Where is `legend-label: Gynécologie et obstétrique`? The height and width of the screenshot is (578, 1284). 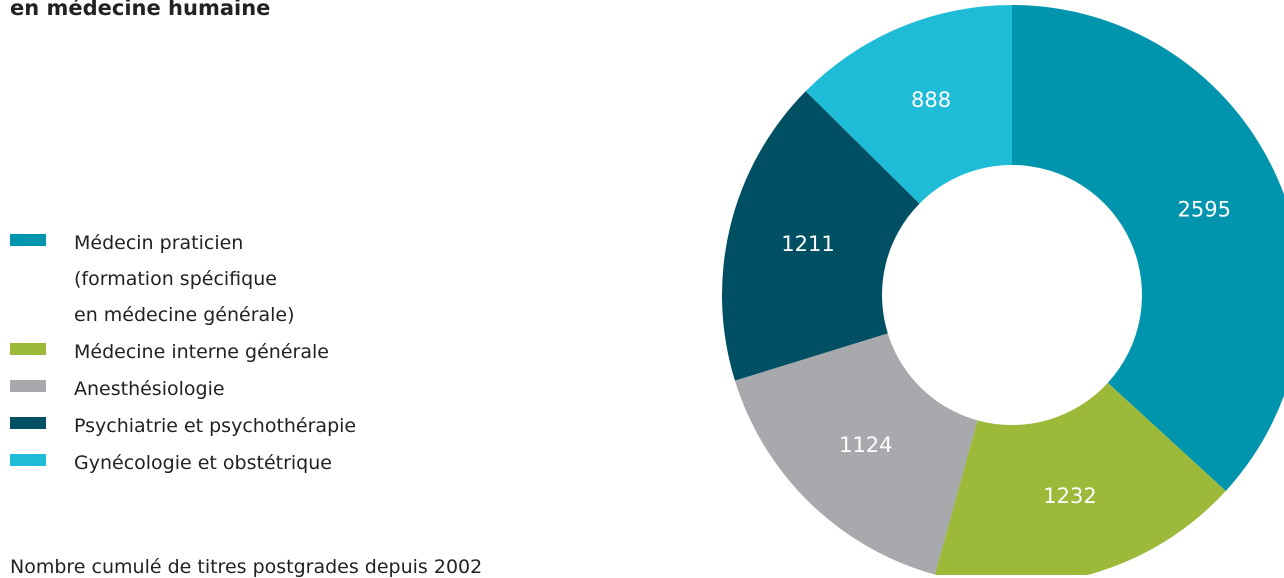 legend-label: Gynécologie et obstétrique is located at coordinates (203, 463).